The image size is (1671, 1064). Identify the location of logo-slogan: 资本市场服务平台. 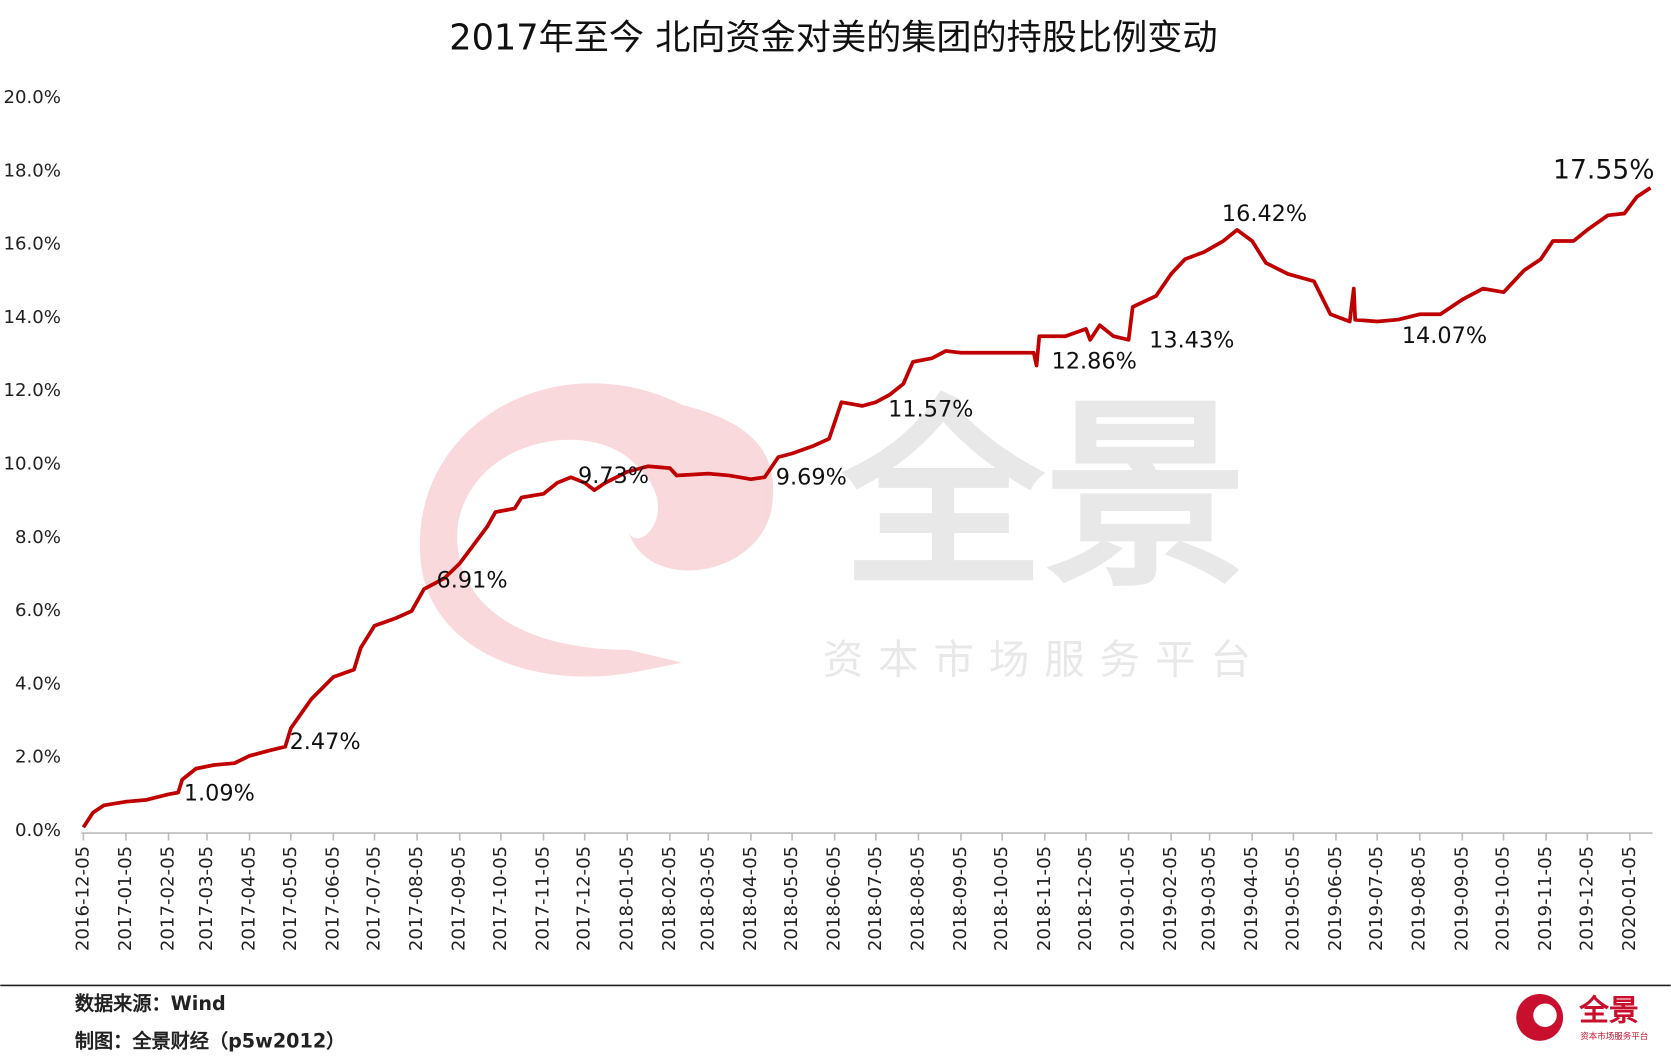
(1614, 1036).